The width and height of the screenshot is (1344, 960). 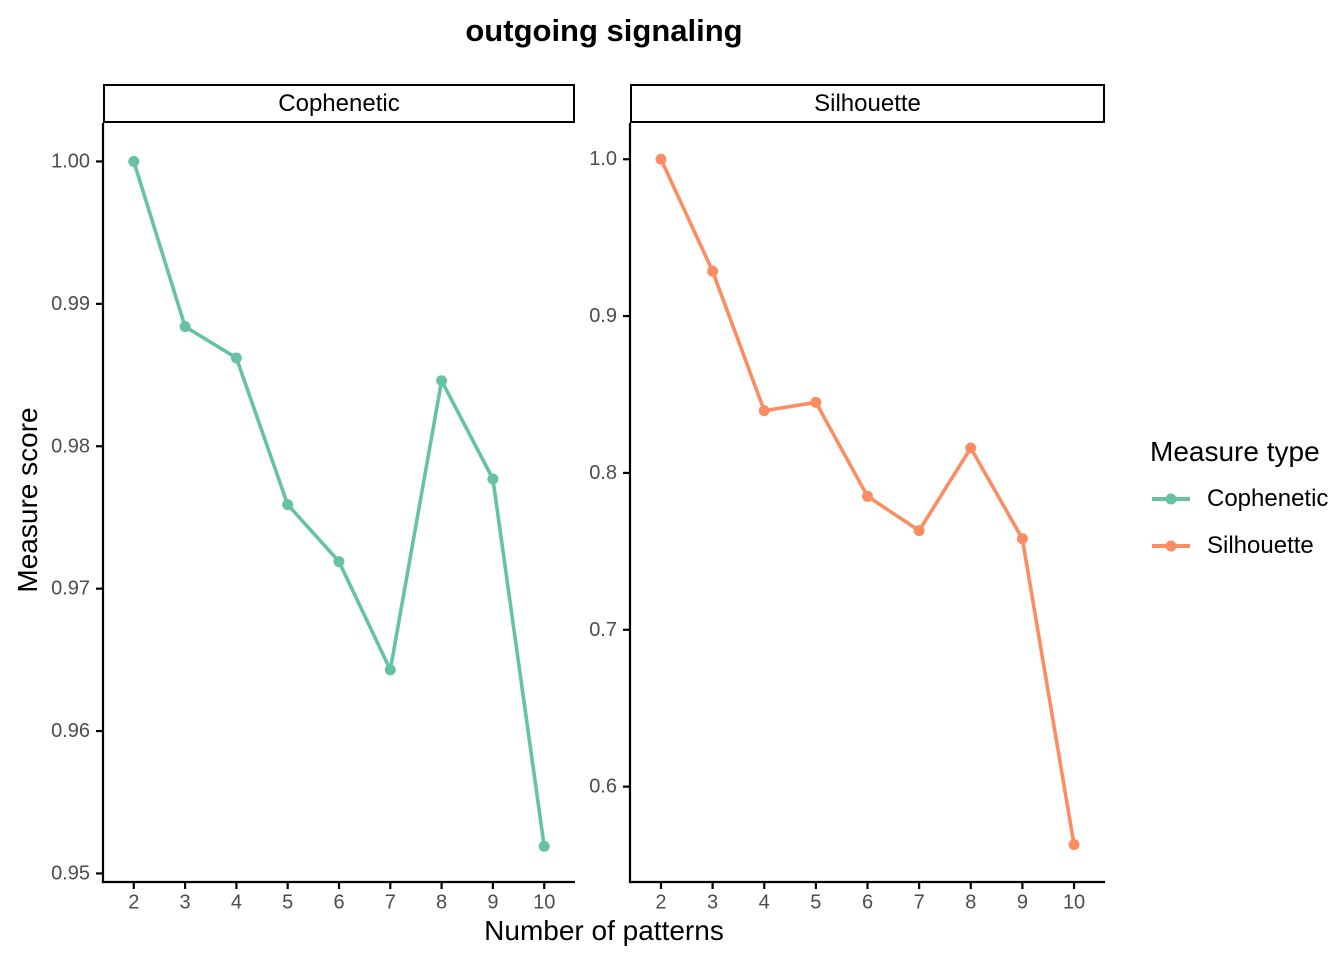 I want to click on legend-label-cophenetic: Cophenetic, so click(x=1268, y=498).